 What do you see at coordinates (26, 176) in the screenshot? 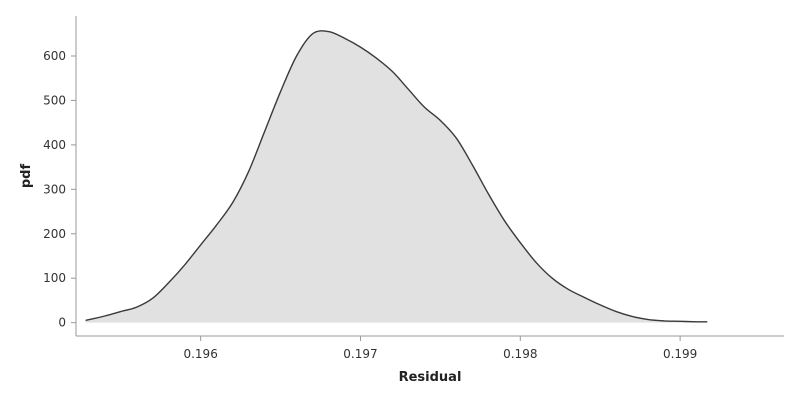
I see `y-axis-title: pdf` at bounding box center [26, 176].